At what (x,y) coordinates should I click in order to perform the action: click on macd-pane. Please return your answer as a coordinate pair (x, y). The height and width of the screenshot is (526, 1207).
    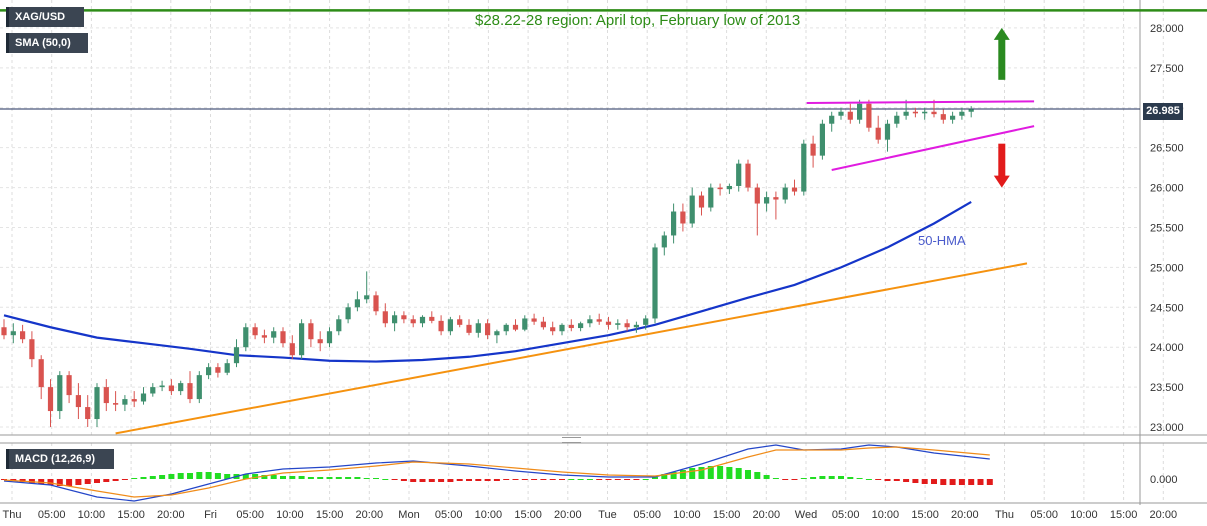
    Looking at the image, I should click on (570, 471).